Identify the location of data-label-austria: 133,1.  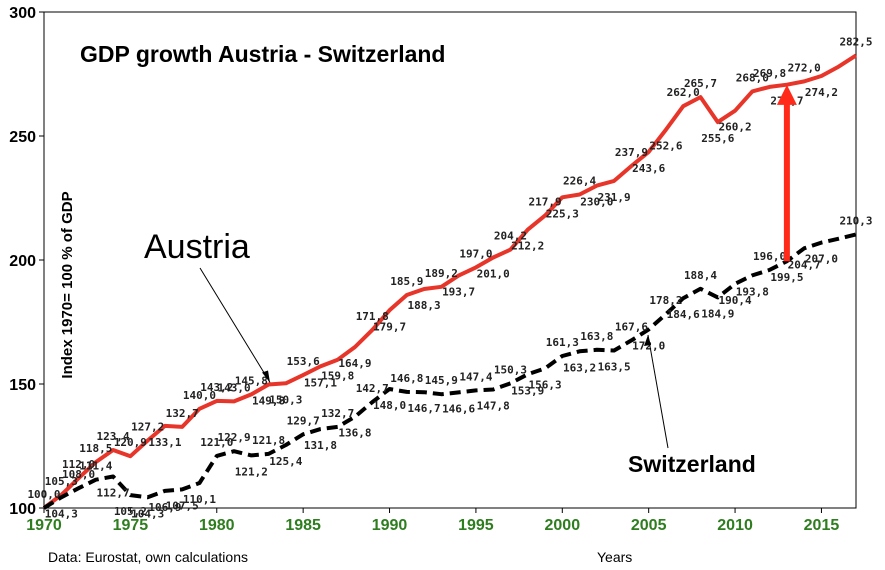
(164, 442).